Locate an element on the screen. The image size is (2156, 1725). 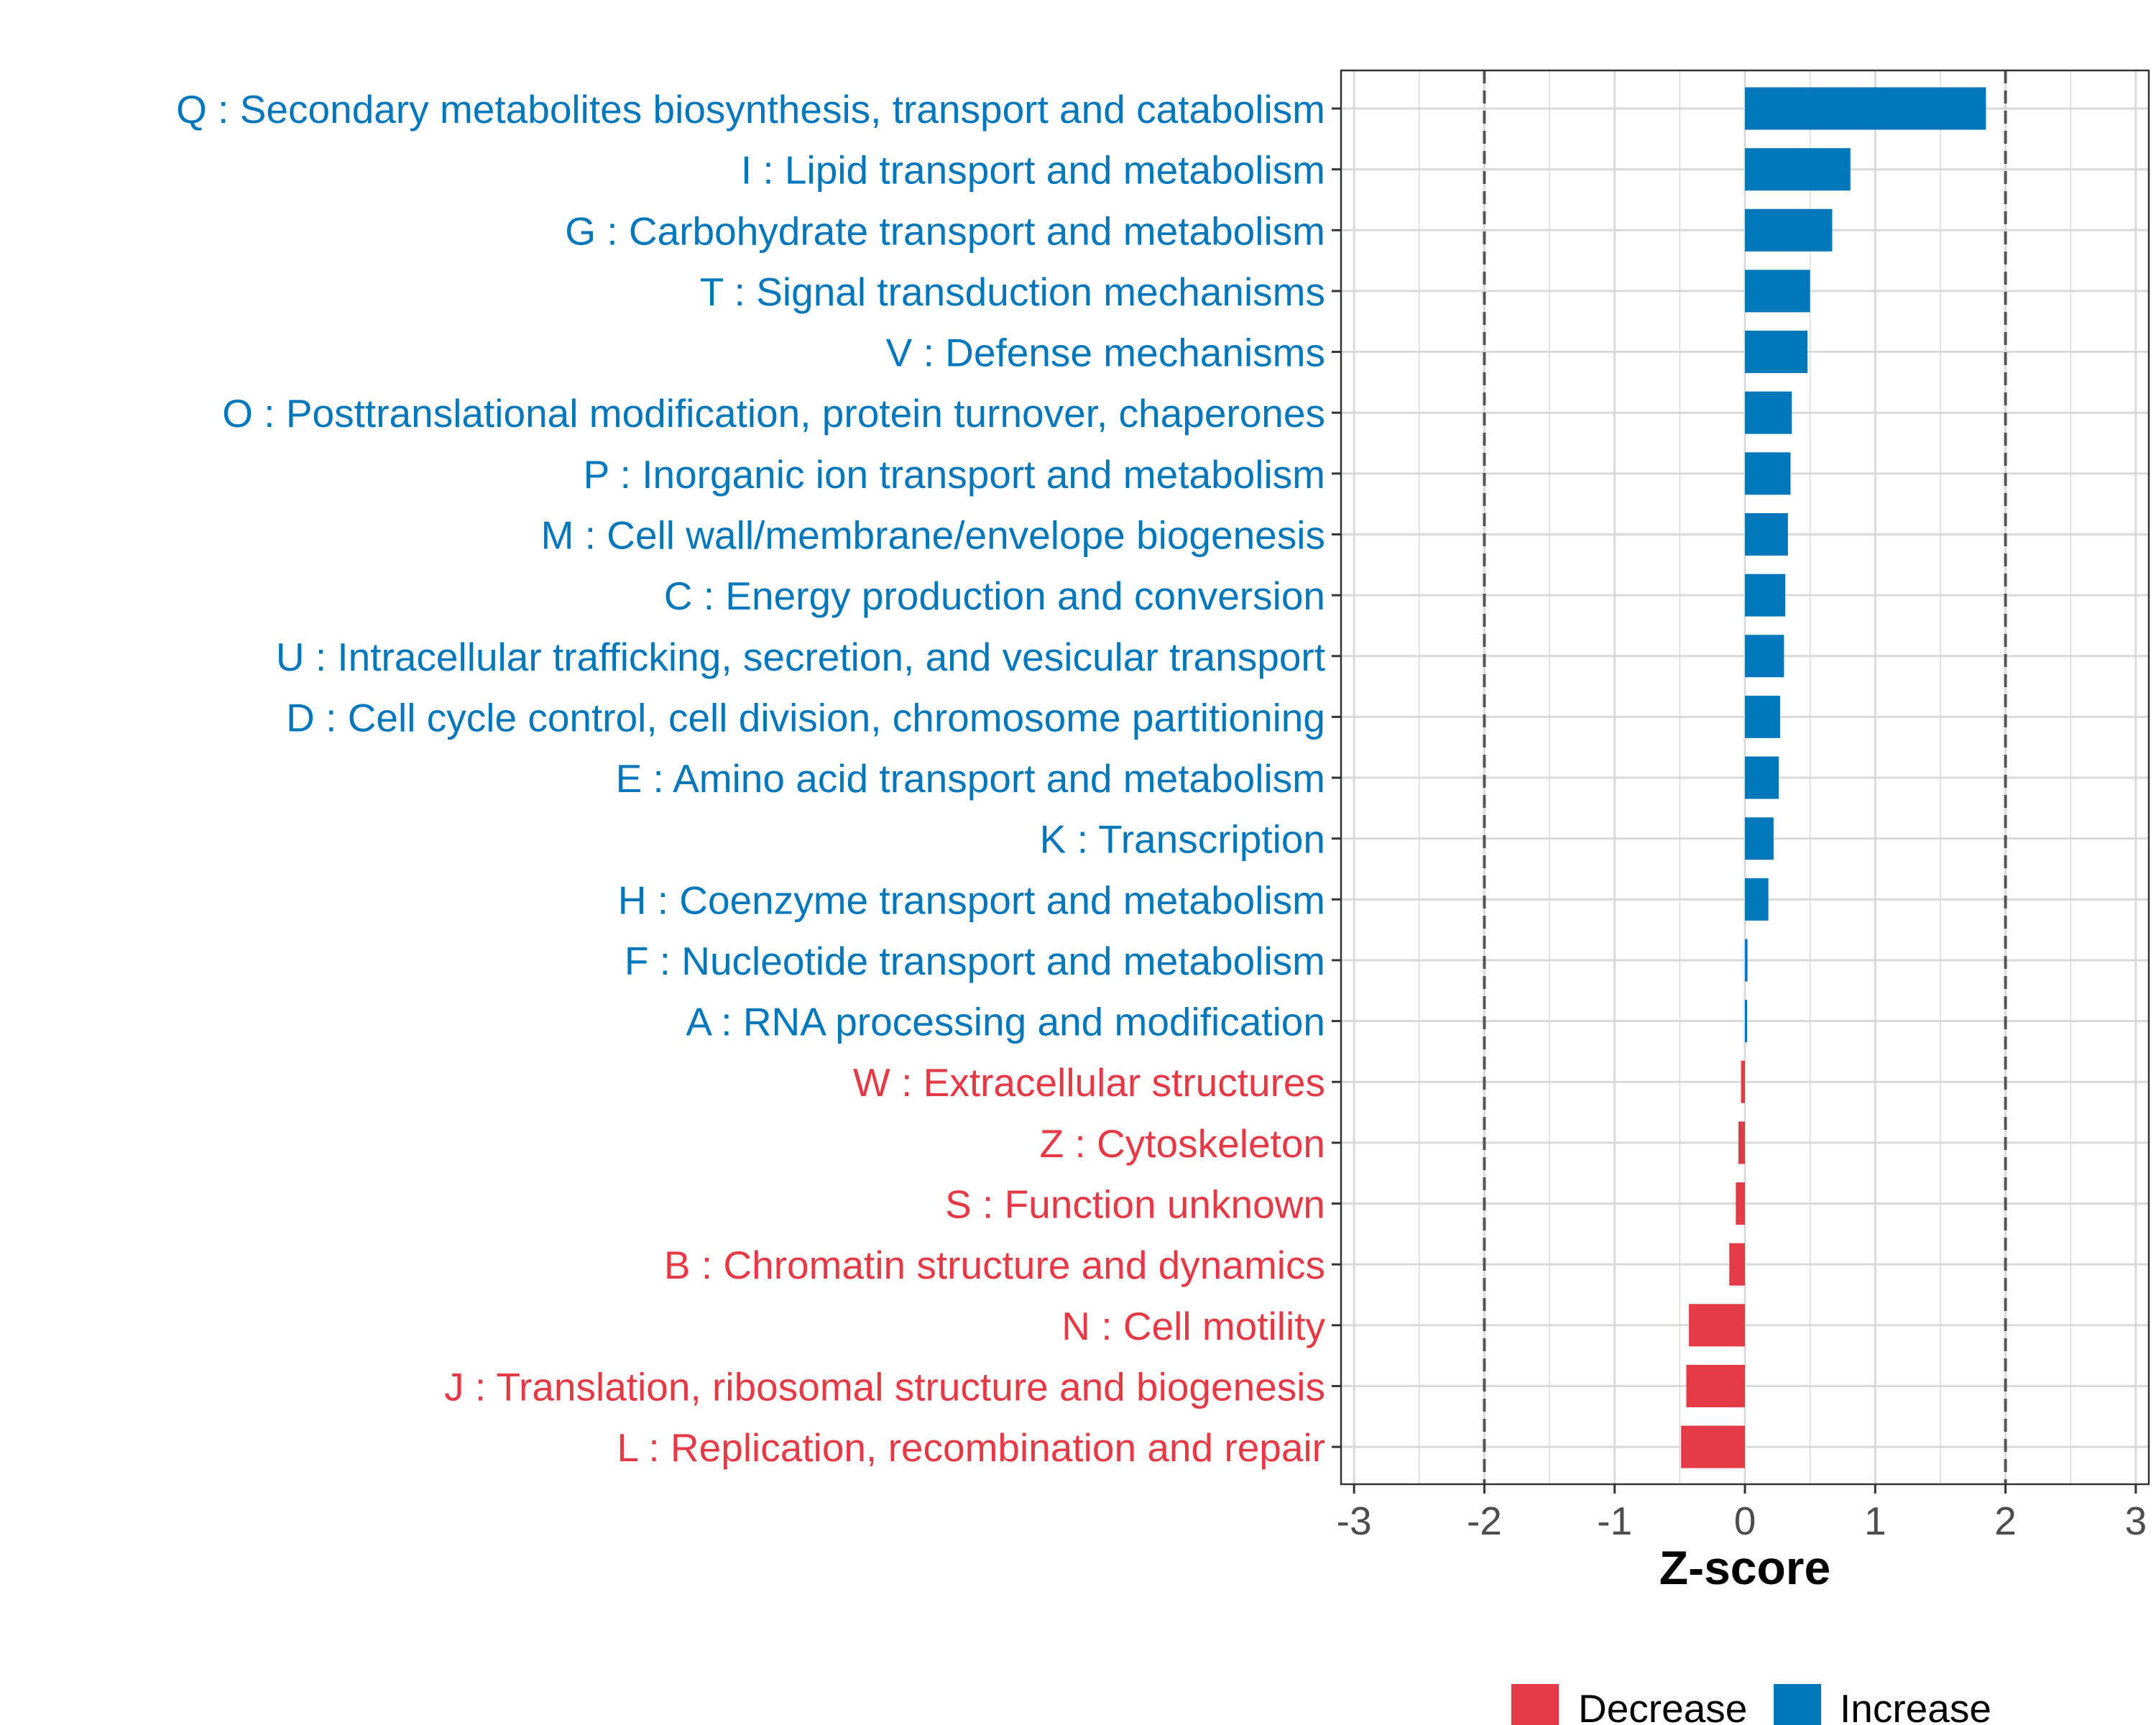
category-label: F : Nucleotide transport and metabolism is located at coordinates (975, 961).